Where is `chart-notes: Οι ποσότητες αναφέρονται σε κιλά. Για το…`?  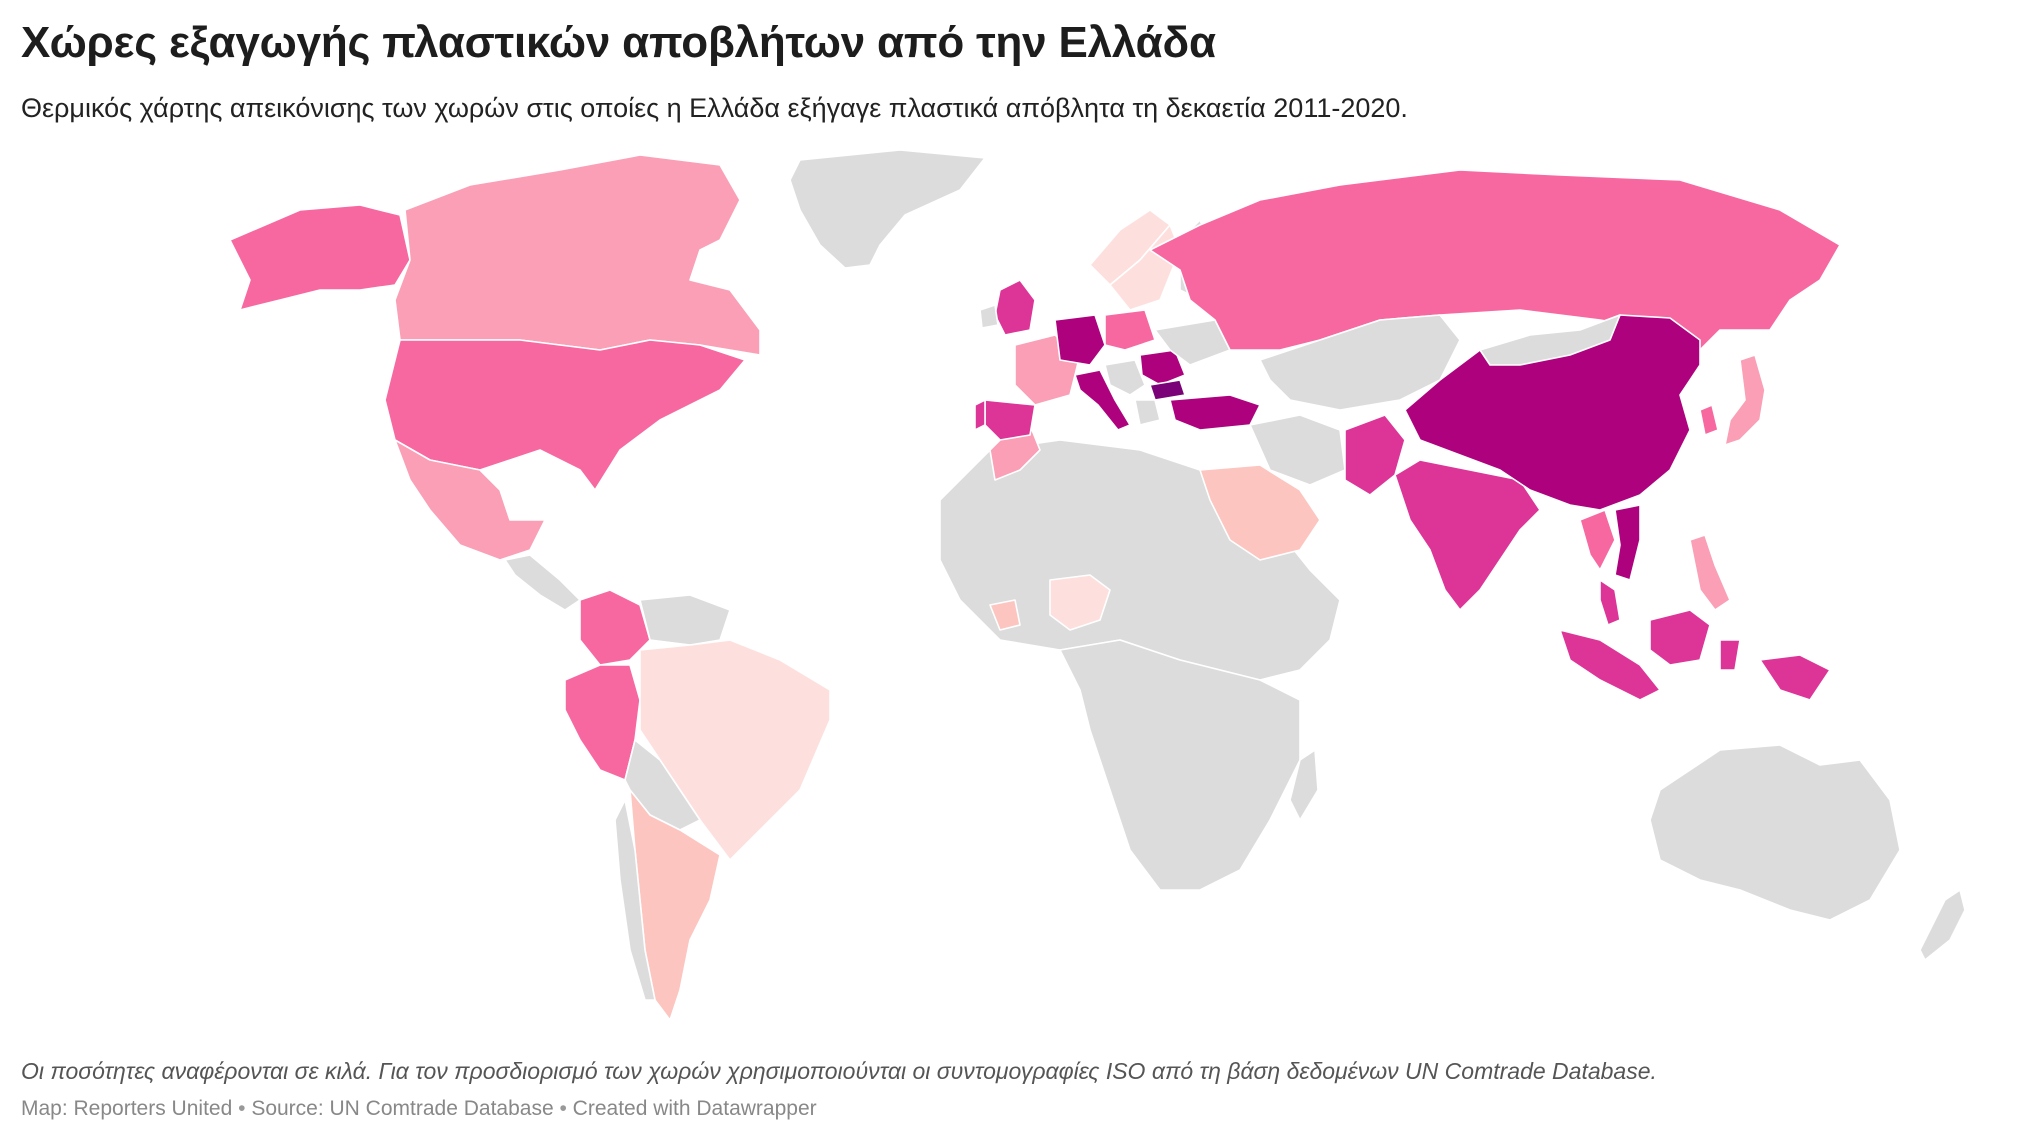 chart-notes: Οι ποσότητες αναφέρονται σε κιλά. Για το… is located at coordinates (839, 1071).